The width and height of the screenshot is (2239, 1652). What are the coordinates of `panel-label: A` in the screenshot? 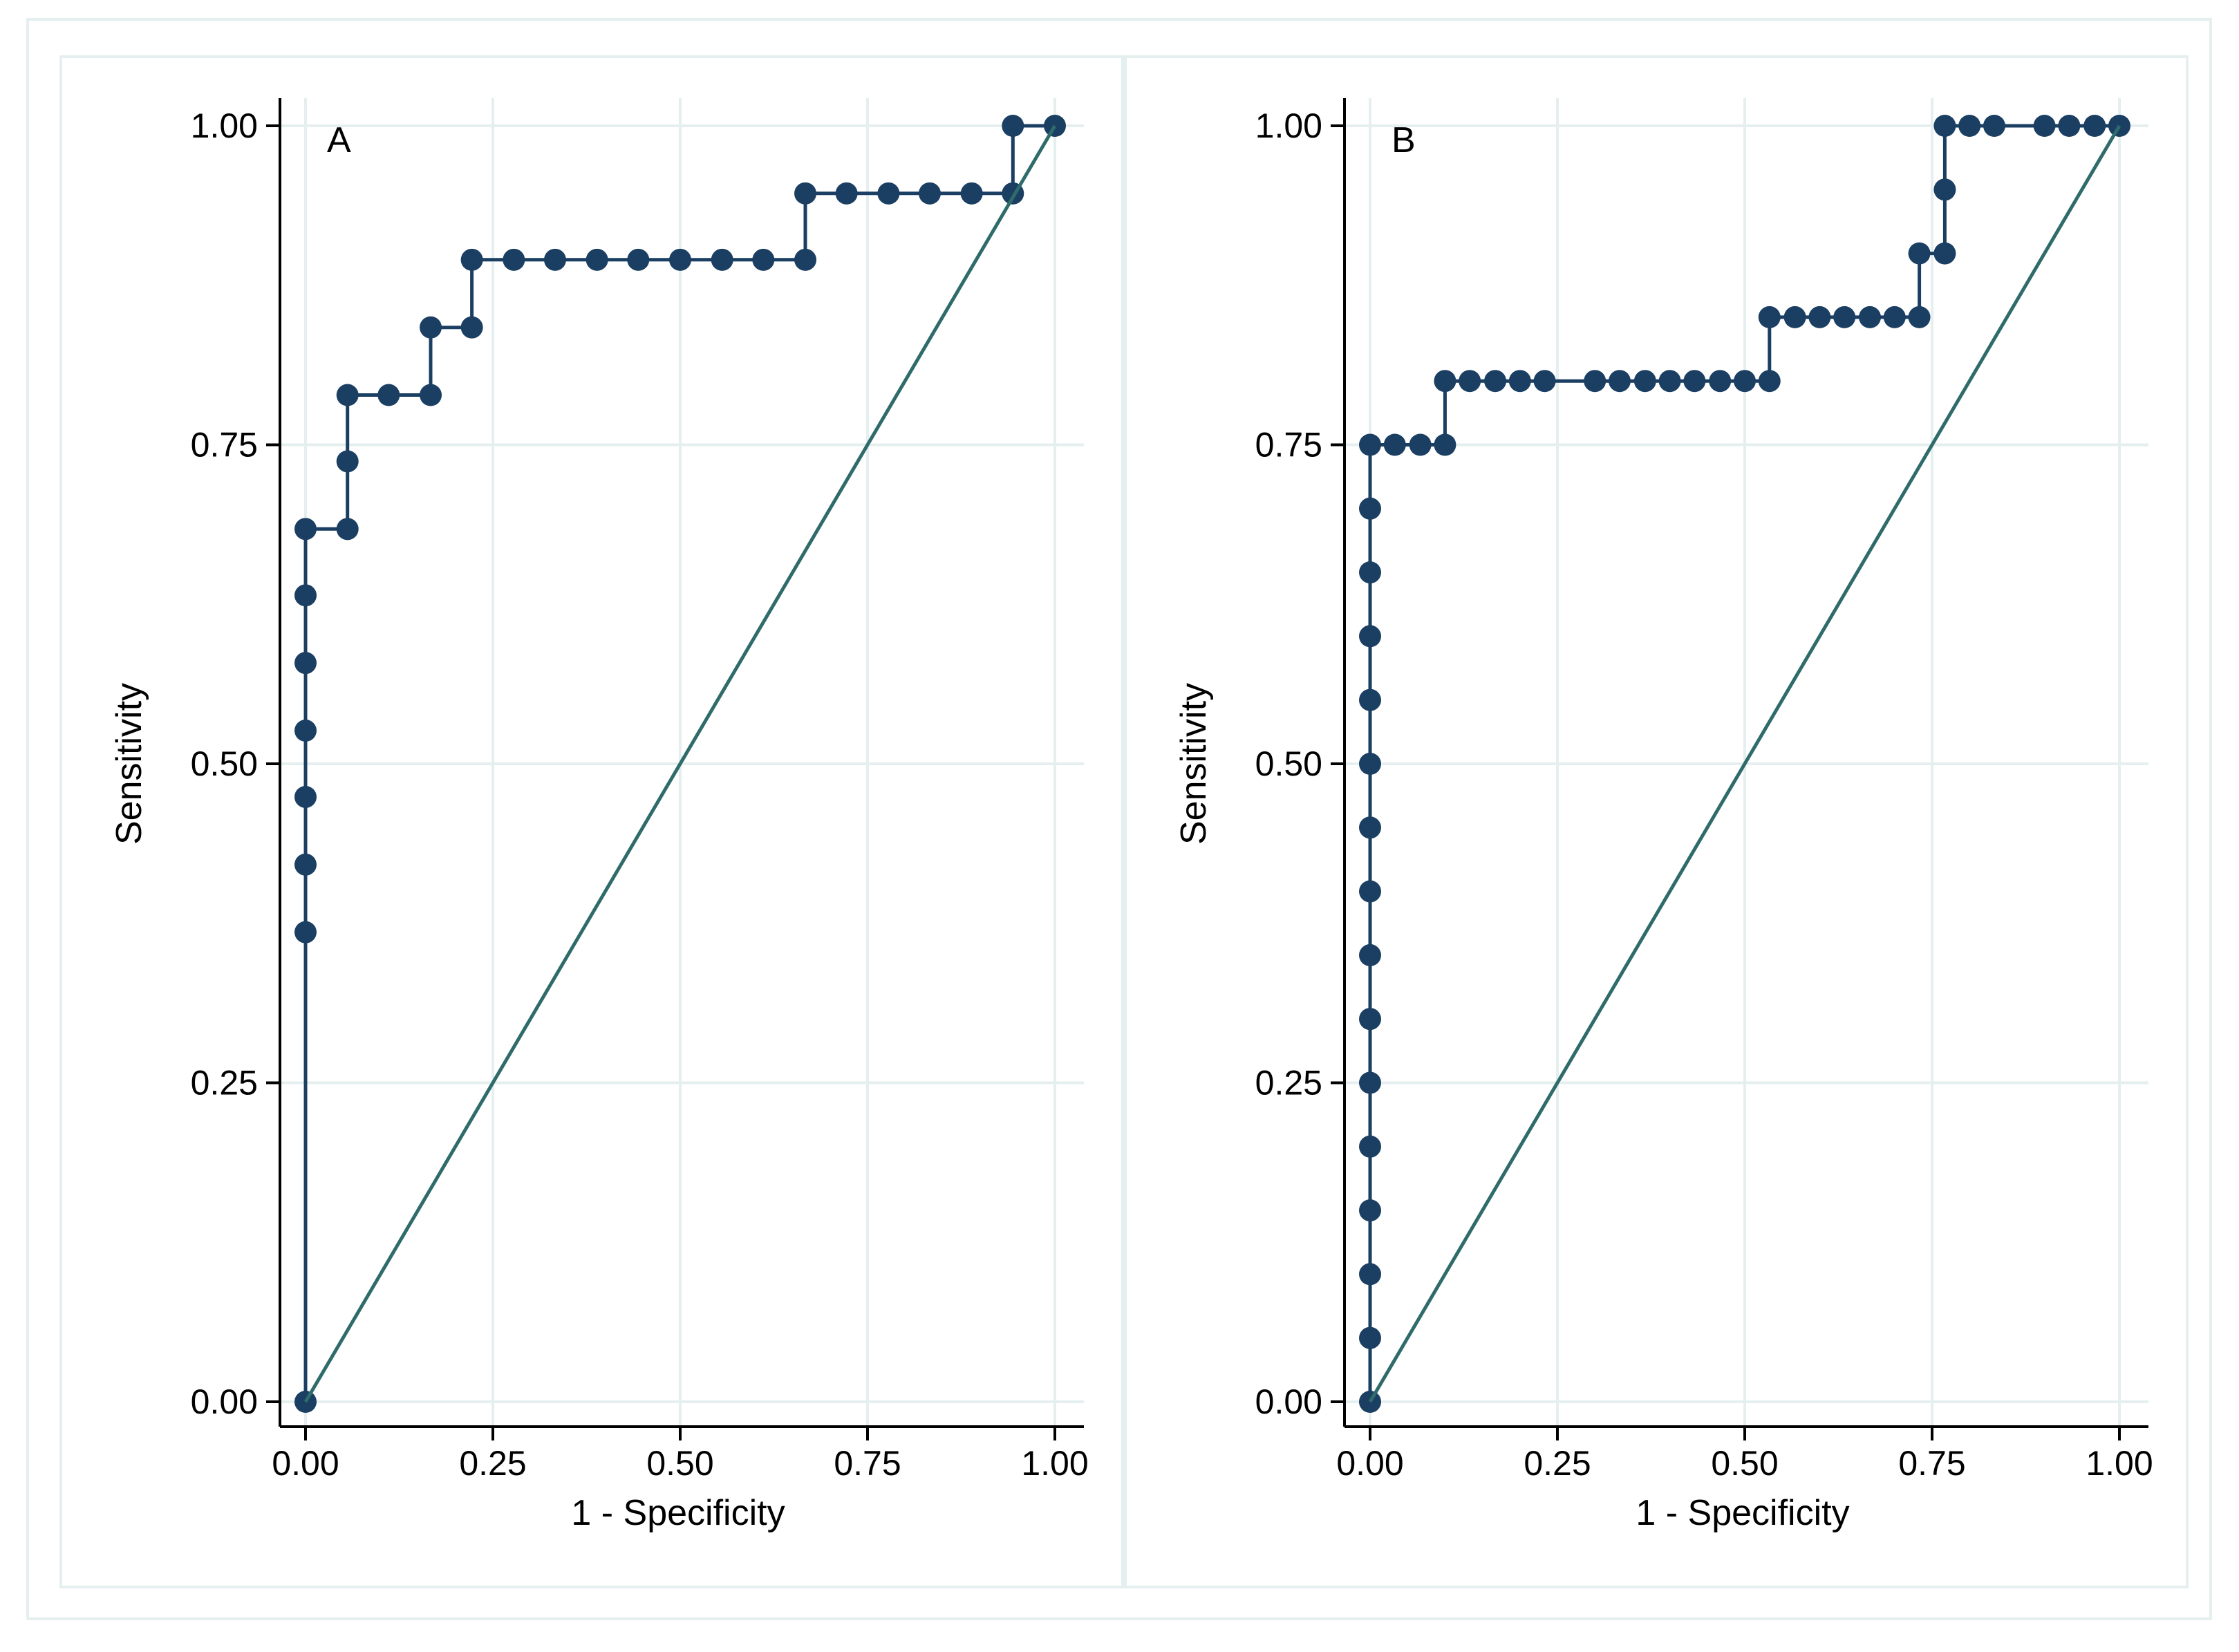 It's located at (339, 140).